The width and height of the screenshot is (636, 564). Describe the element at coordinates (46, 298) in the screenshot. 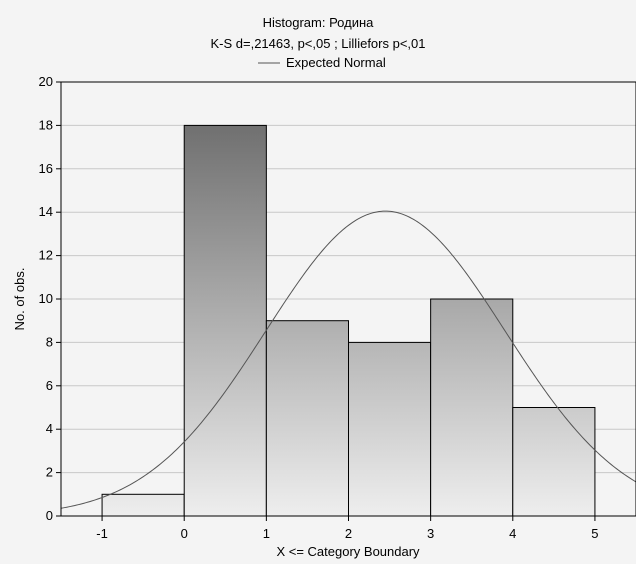

I see `y-tick-label: 10` at that location.